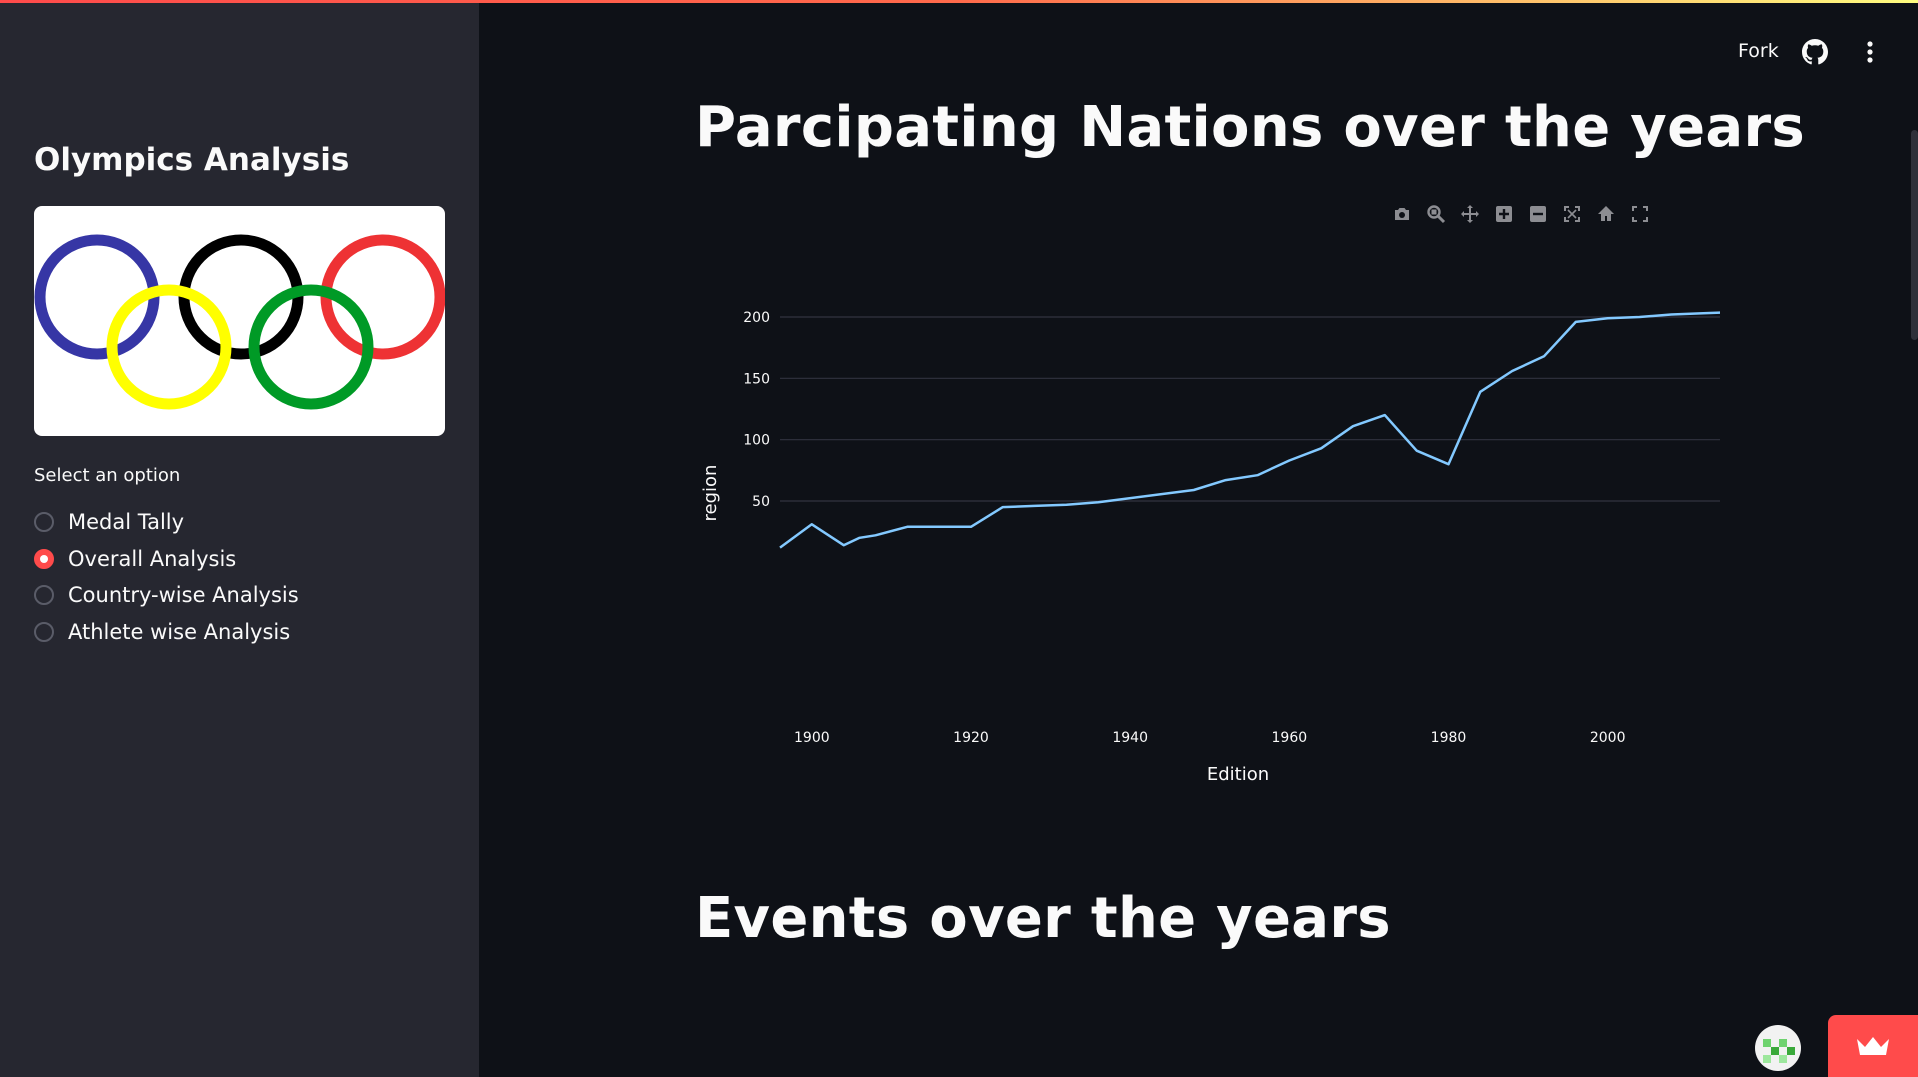 The height and width of the screenshot is (1077, 1918). What do you see at coordinates (1538, 214) in the screenshot?
I see `zoom-out-icon` at bounding box center [1538, 214].